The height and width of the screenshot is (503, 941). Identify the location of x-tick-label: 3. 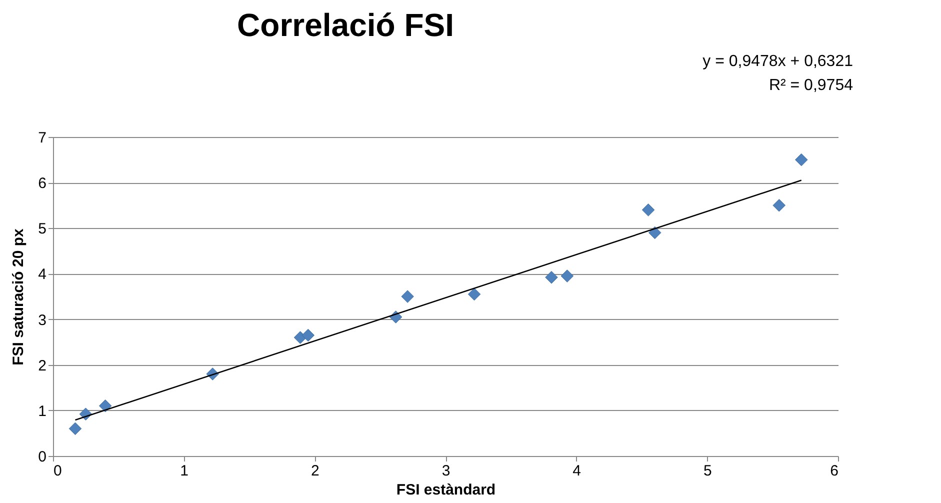
(446, 471).